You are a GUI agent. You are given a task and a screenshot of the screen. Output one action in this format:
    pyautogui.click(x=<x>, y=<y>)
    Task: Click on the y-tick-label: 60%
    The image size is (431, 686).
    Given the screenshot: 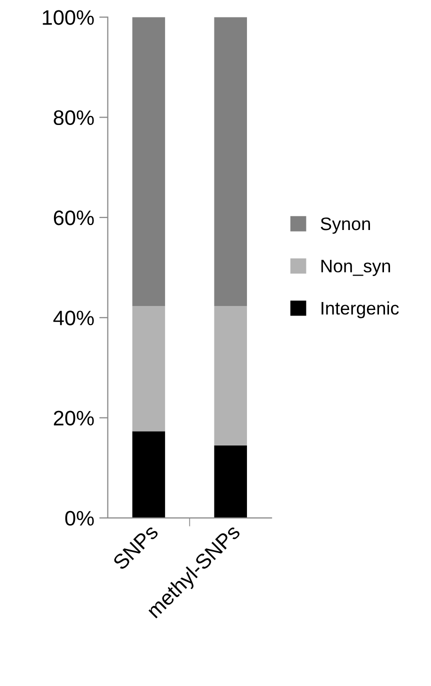 What is the action you would take?
    pyautogui.click(x=74, y=218)
    